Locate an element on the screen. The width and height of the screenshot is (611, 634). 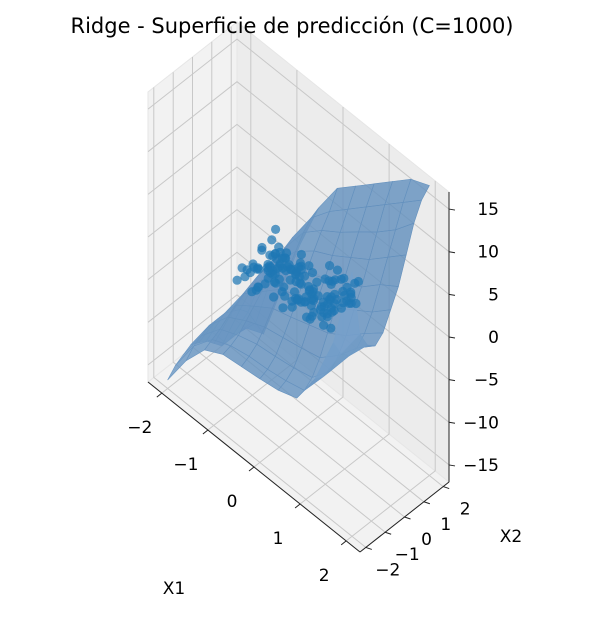
z-tick-label: 15 is located at coordinates (488, 210).